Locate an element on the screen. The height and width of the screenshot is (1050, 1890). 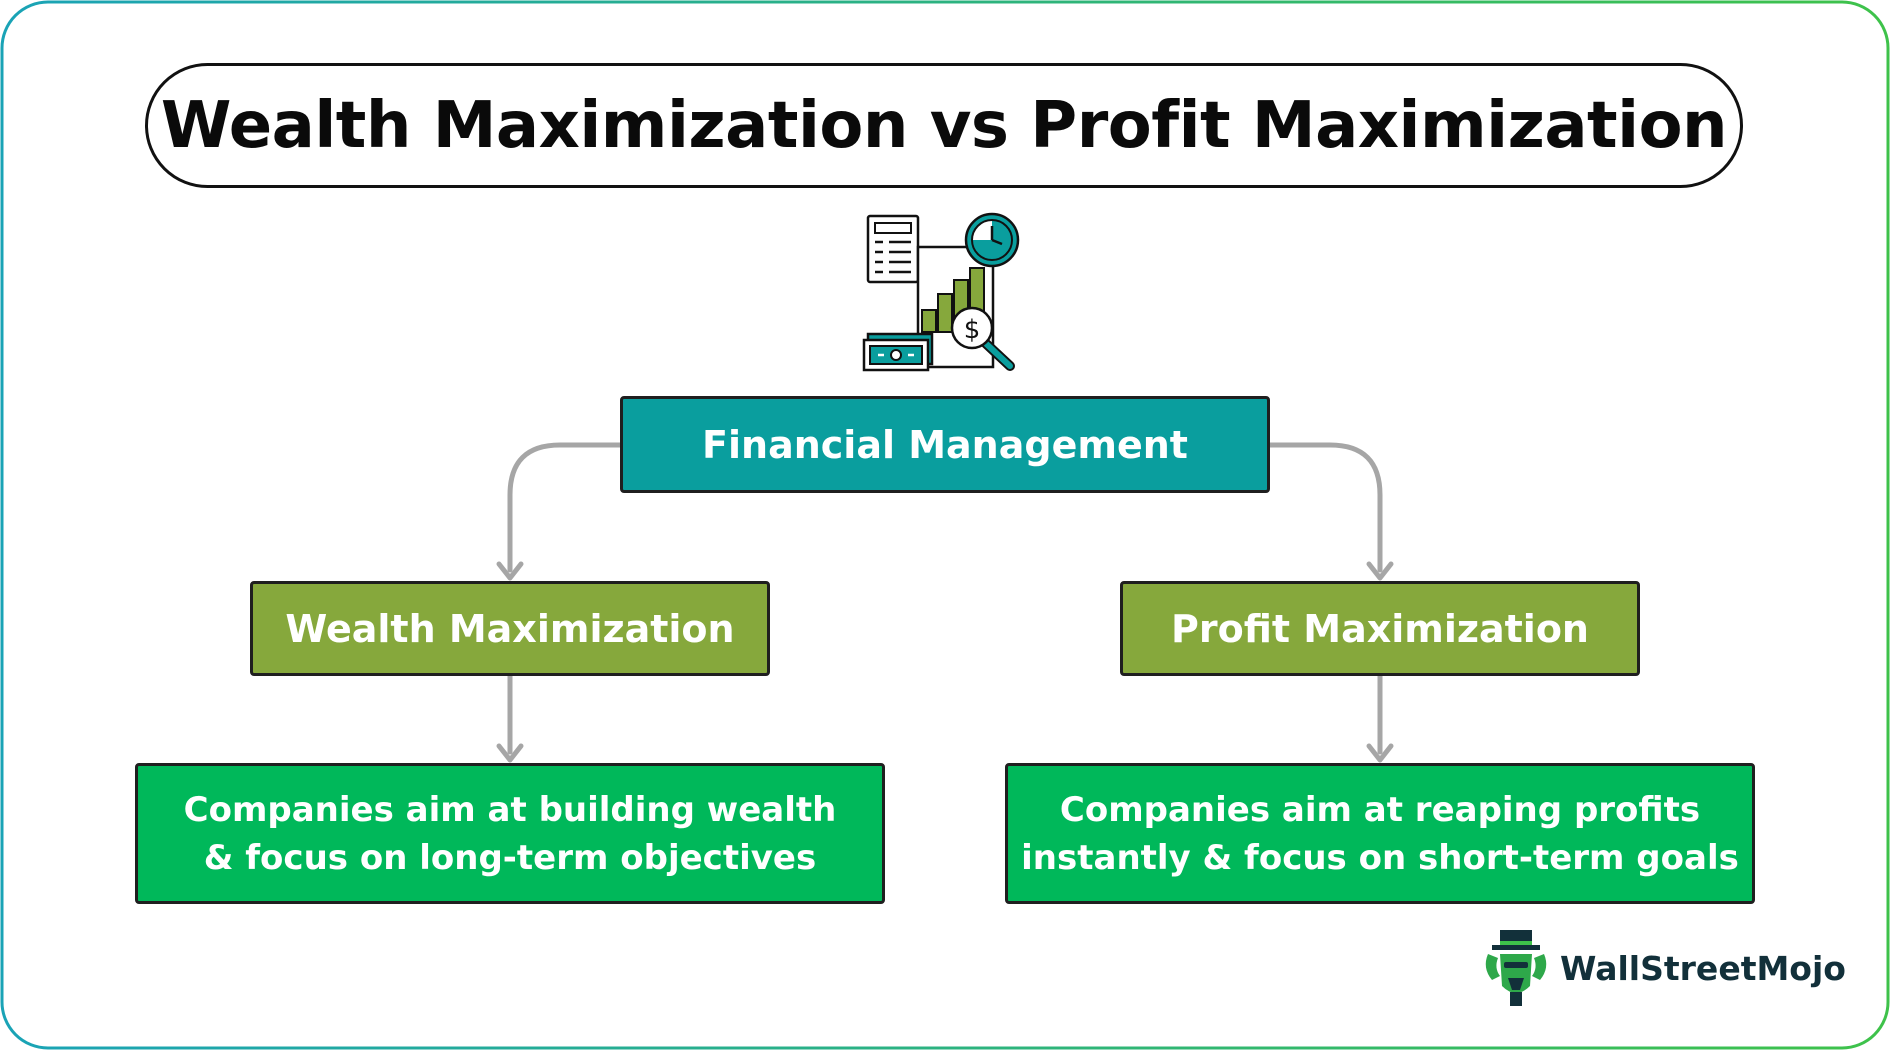
description-line: Companies aim at building wealth is located at coordinates (510, 809).